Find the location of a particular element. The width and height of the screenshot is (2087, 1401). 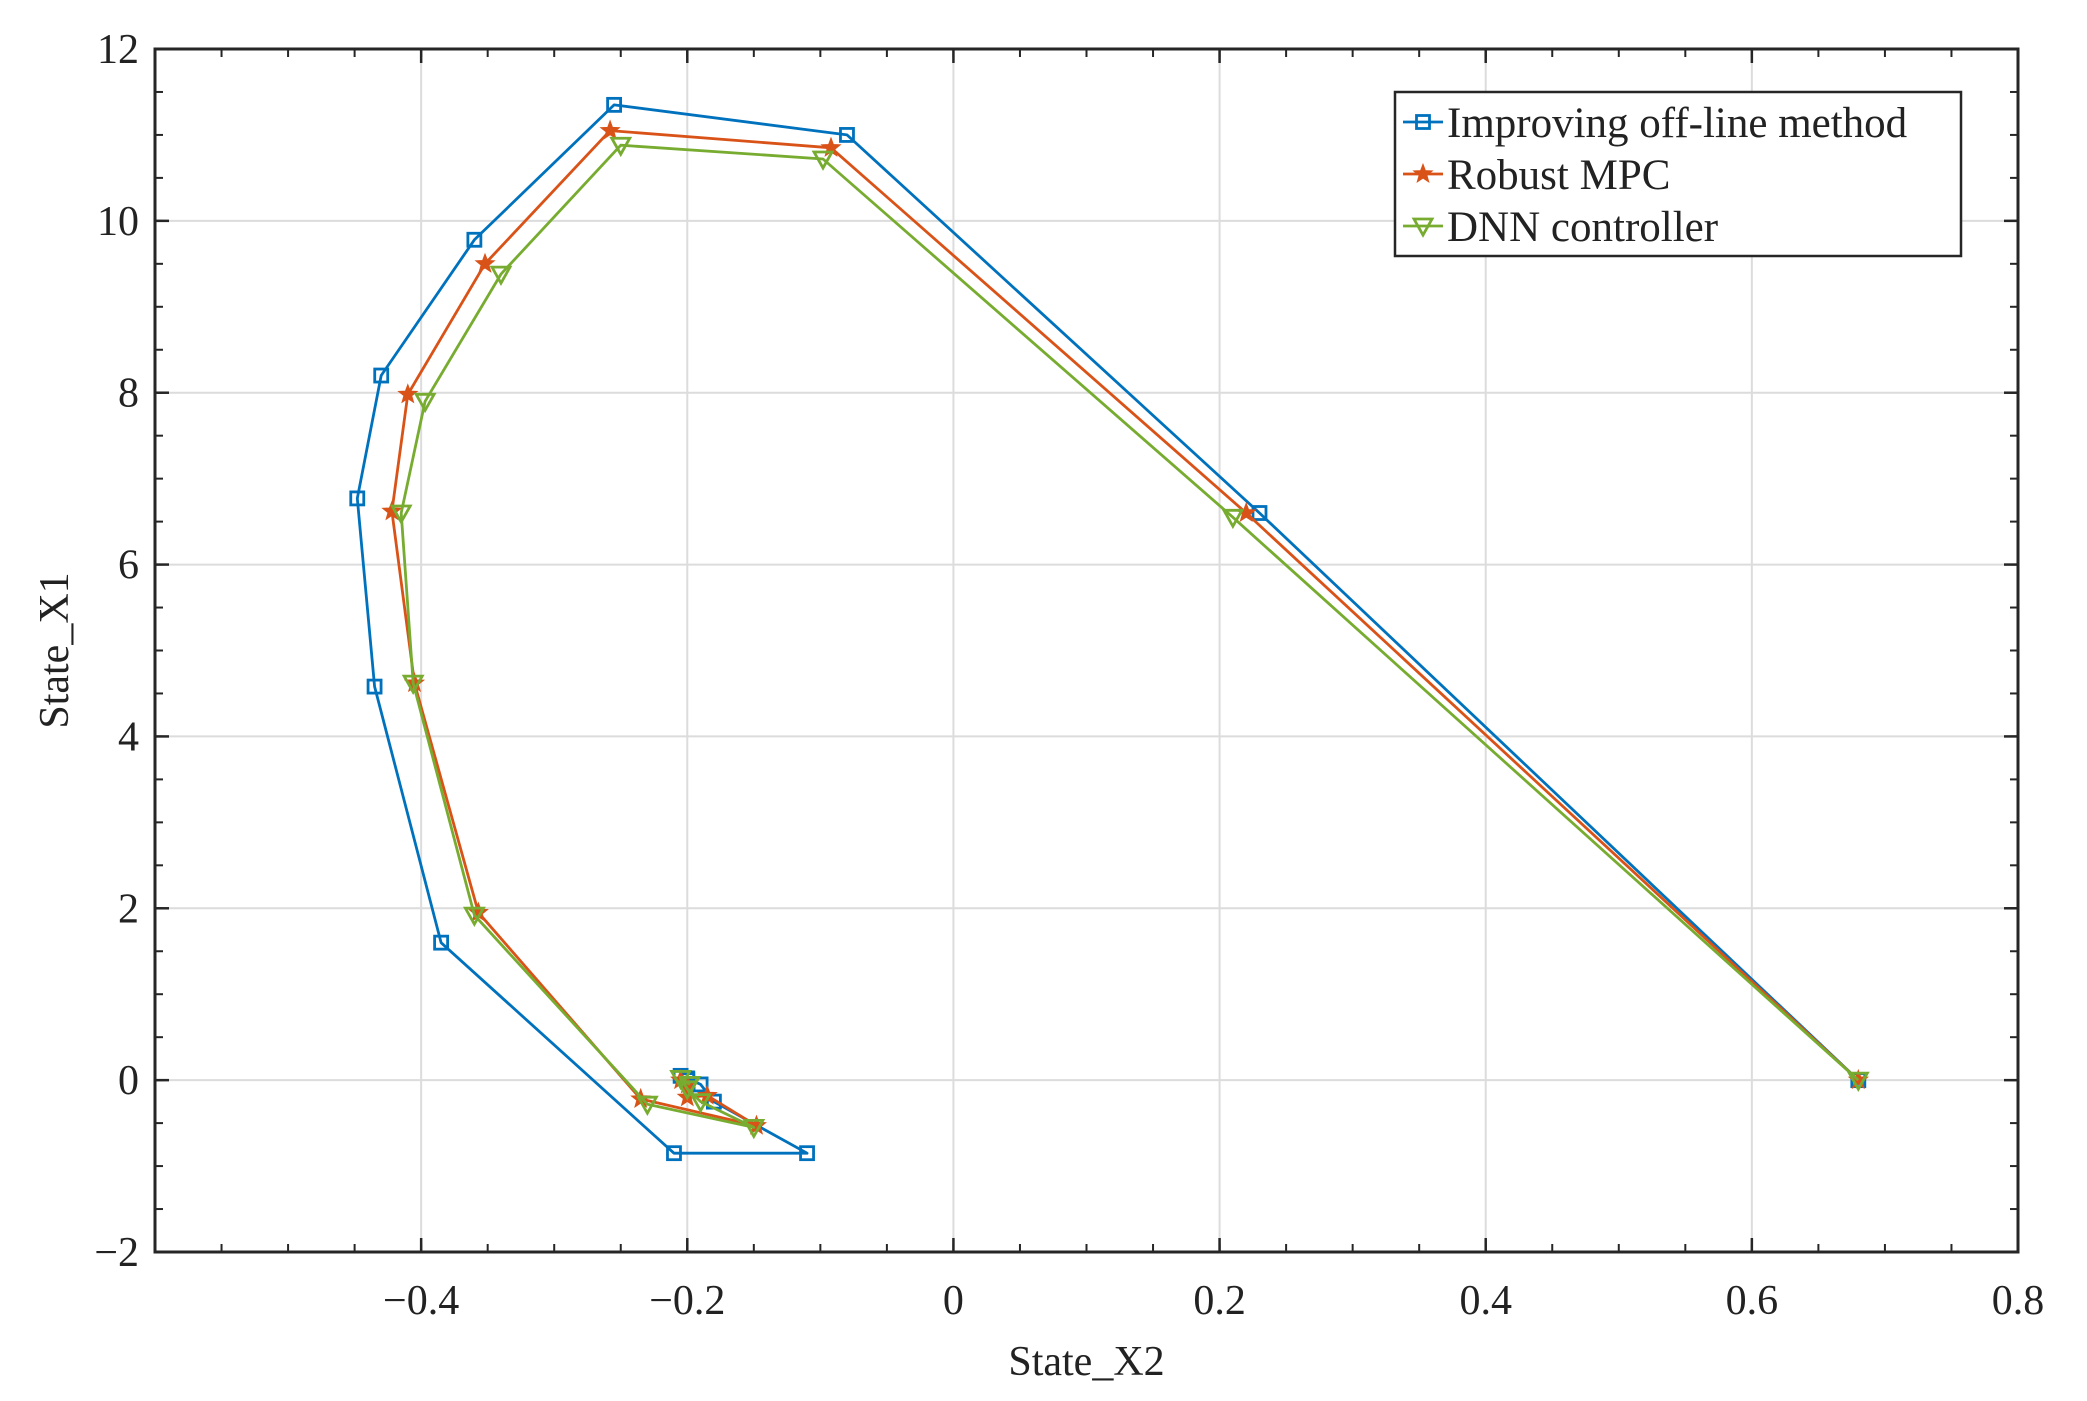

x-tick-label: −0.2 is located at coordinates (687, 1301).